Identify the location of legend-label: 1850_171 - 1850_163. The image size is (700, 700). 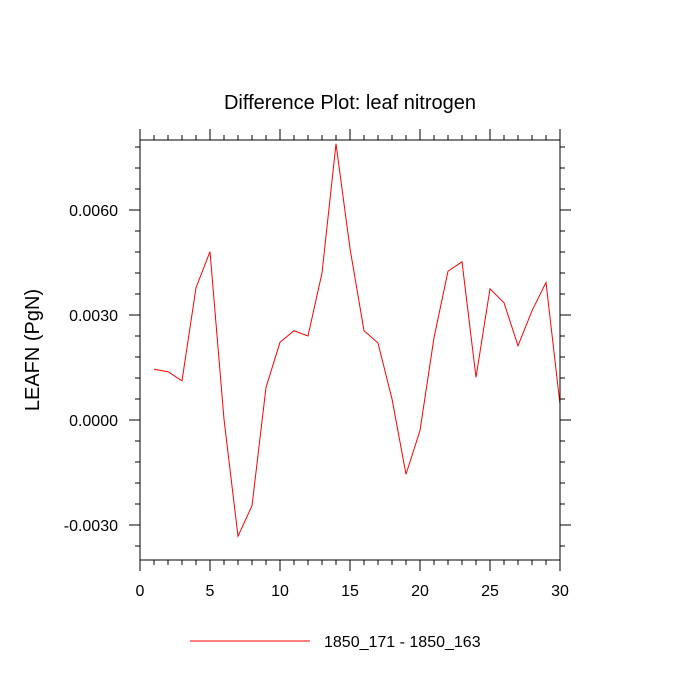
(402, 642).